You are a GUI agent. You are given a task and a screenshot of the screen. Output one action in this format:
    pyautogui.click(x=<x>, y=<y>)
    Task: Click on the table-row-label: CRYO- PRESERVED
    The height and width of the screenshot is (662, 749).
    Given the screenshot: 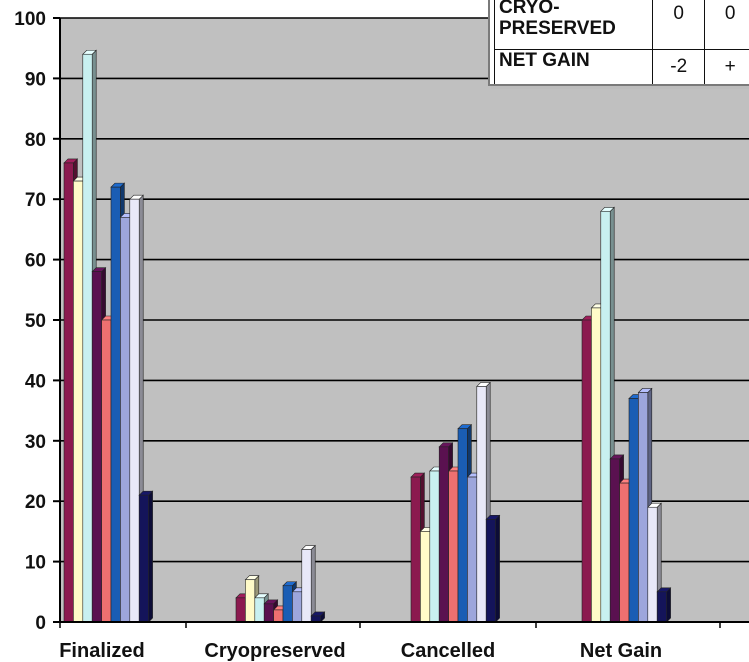 What is the action you would take?
    pyautogui.click(x=573, y=25)
    